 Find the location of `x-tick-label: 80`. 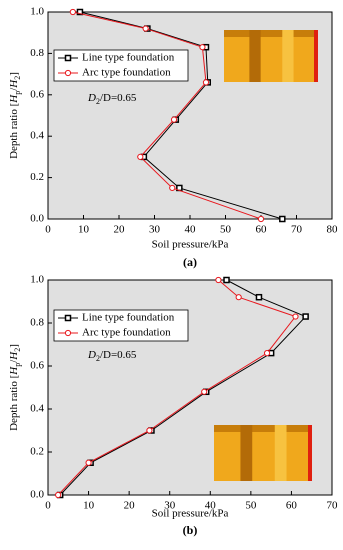

x-tick-label: 80 is located at coordinates (333, 230).